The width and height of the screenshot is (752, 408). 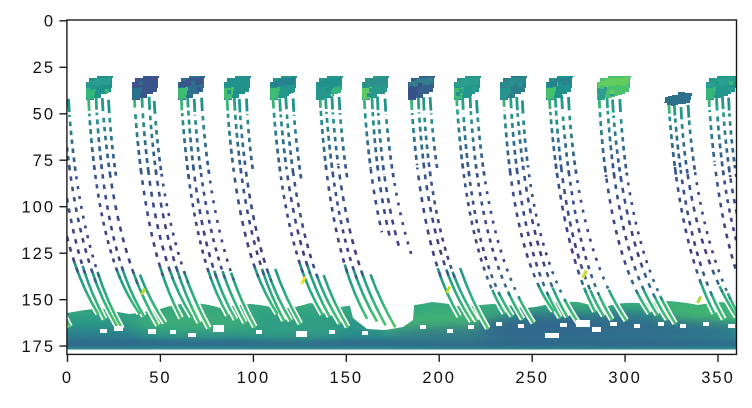 I want to click on svg-text: 175, so click(x=38, y=347).